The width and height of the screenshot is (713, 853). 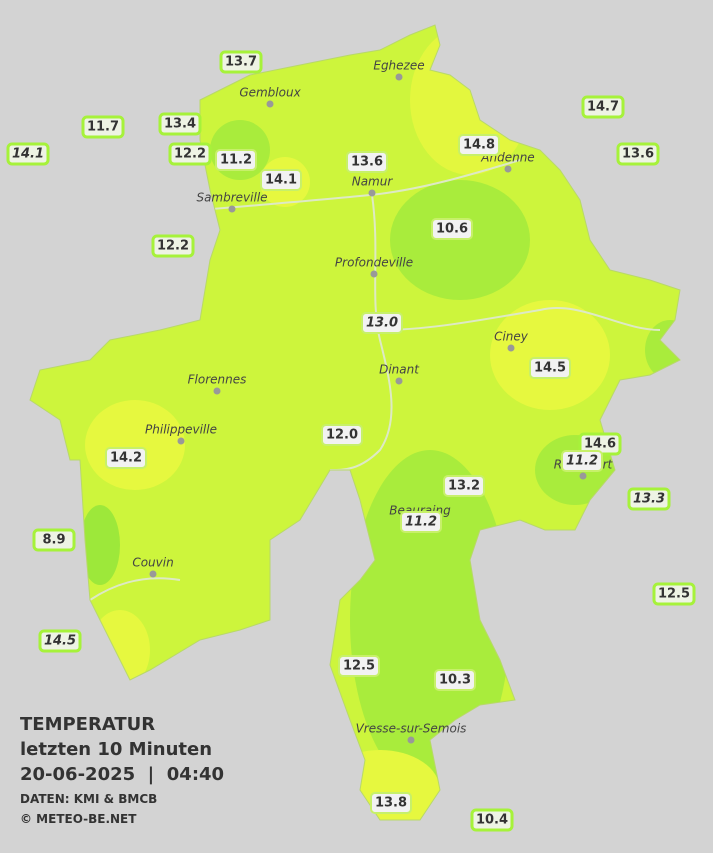 I want to click on station: 14.2, so click(x=126, y=458).